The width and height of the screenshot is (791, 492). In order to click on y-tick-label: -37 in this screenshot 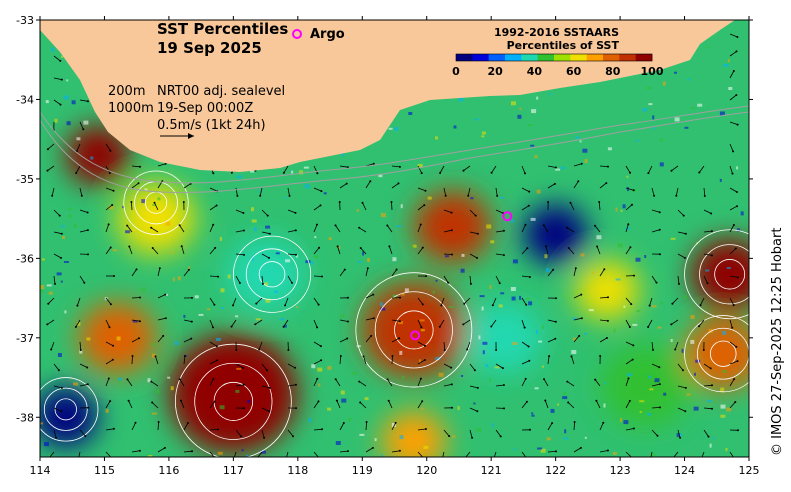, I will do `click(25, 338)`.